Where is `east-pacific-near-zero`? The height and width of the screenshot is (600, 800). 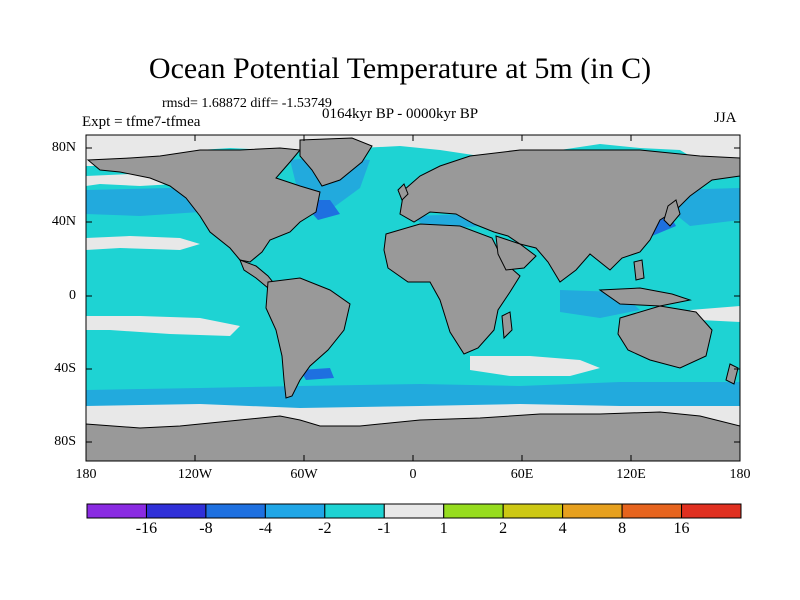 east-pacific-near-zero is located at coordinates (163, 326).